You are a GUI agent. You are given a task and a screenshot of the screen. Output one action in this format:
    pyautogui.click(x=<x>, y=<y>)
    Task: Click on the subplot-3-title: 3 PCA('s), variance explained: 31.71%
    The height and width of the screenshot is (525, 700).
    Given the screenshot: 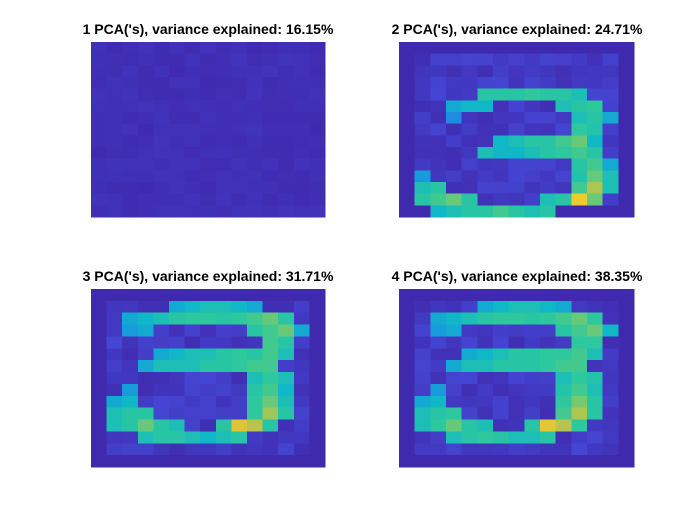 What is the action you would take?
    pyautogui.click(x=208, y=276)
    